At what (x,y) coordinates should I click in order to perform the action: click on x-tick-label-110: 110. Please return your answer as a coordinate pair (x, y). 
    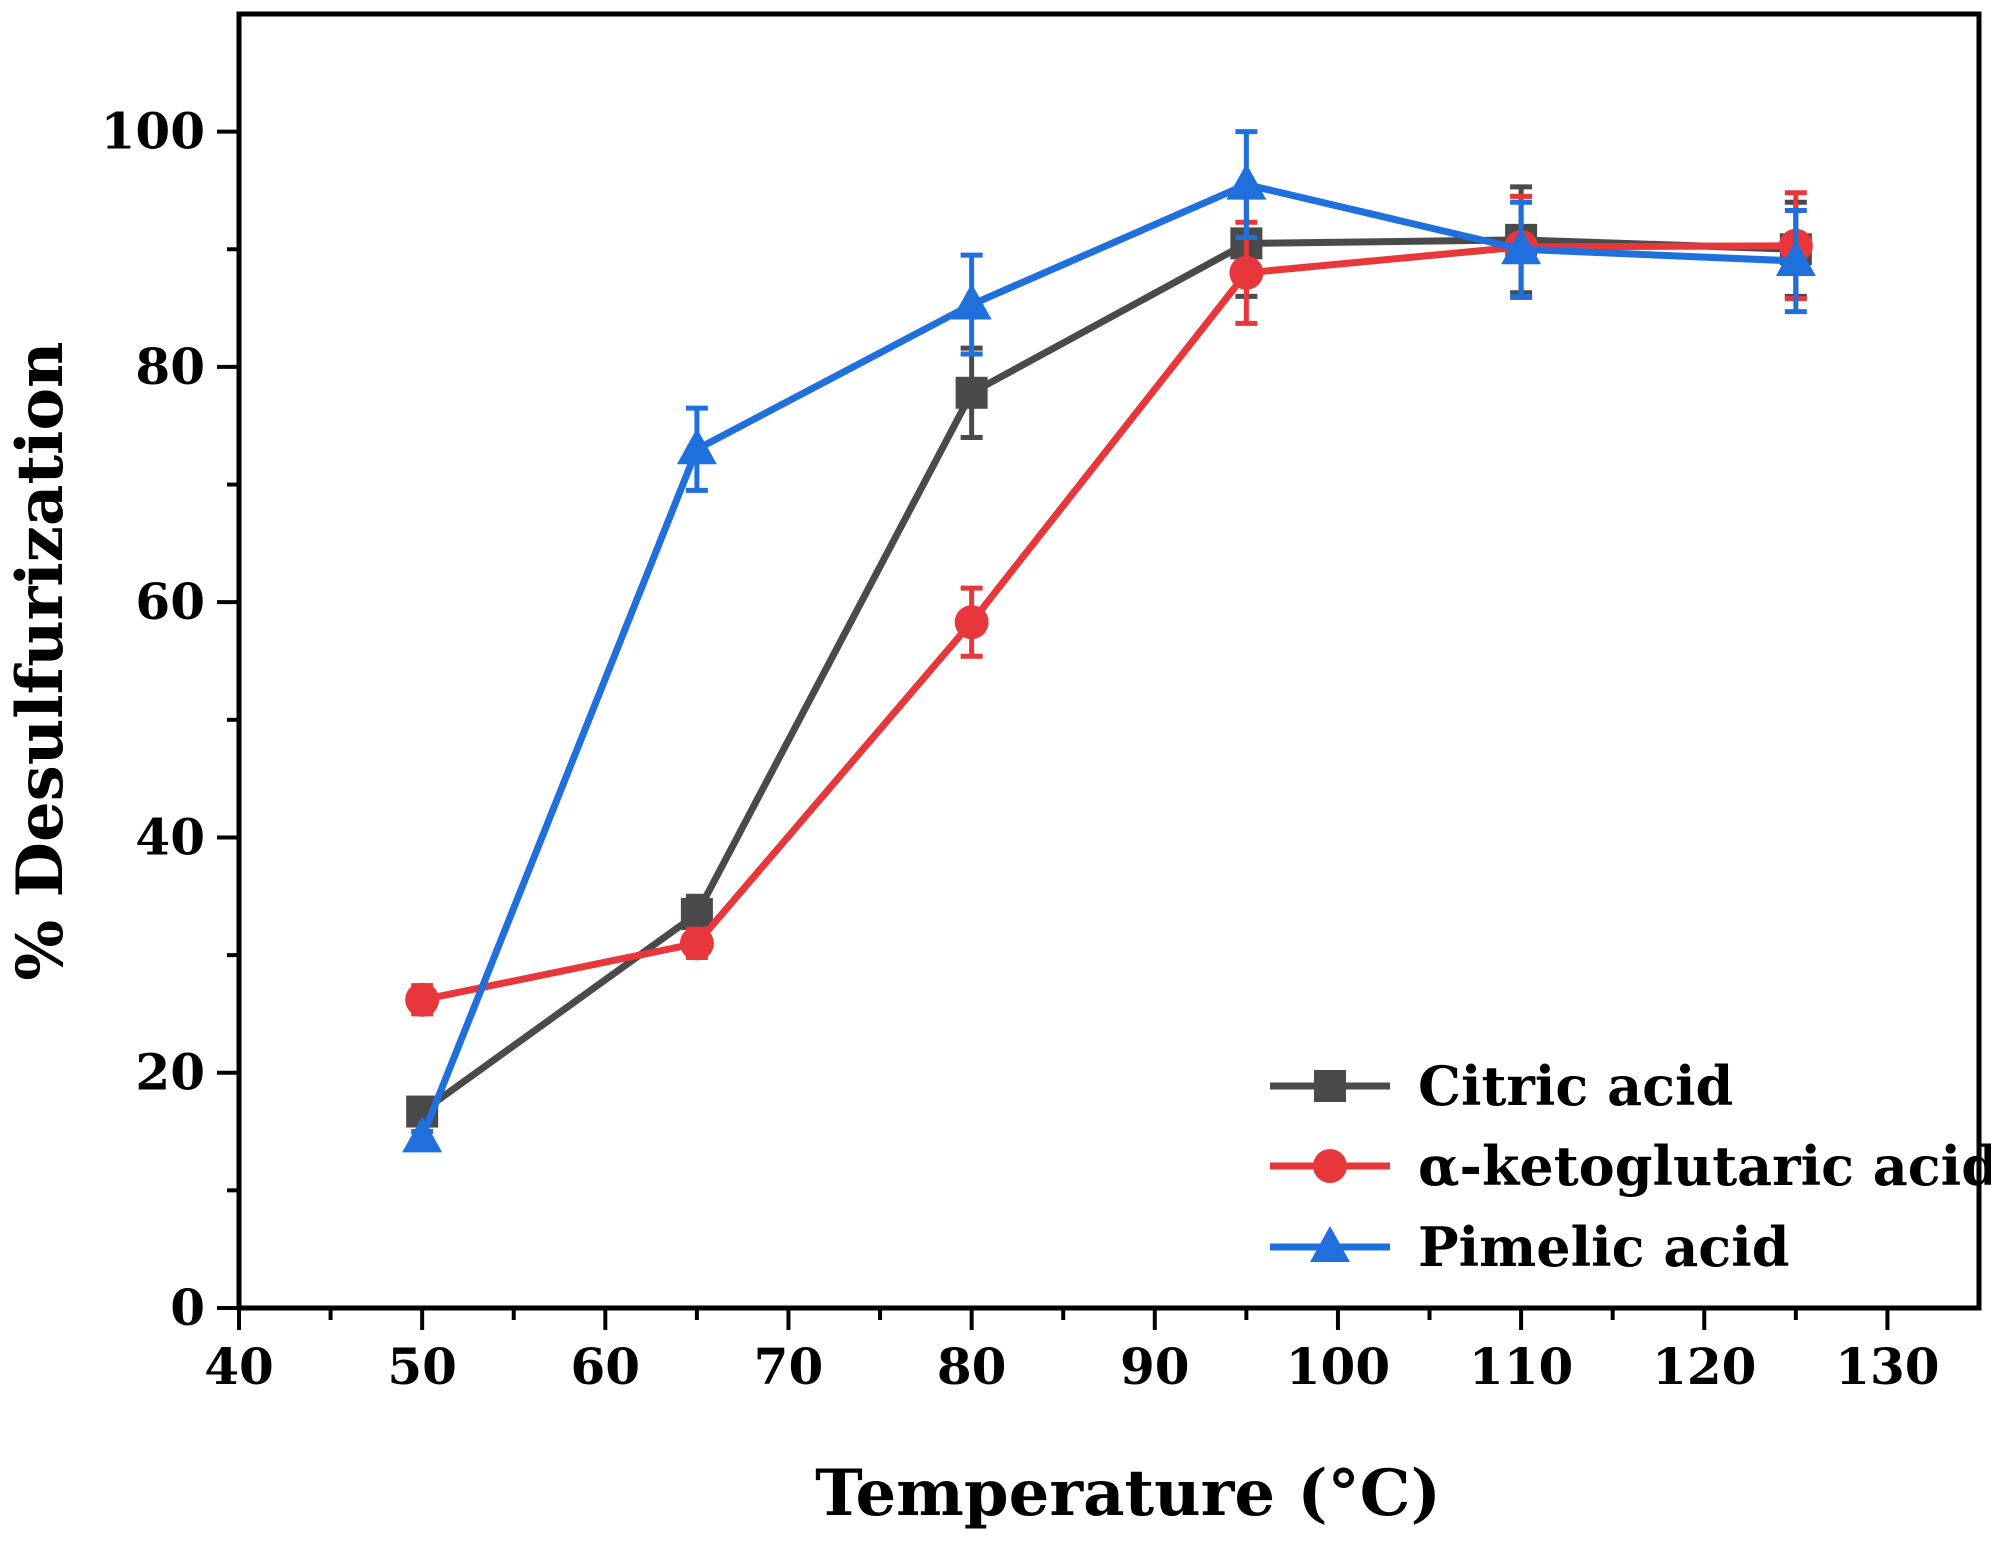
    Looking at the image, I should click on (1521, 1366).